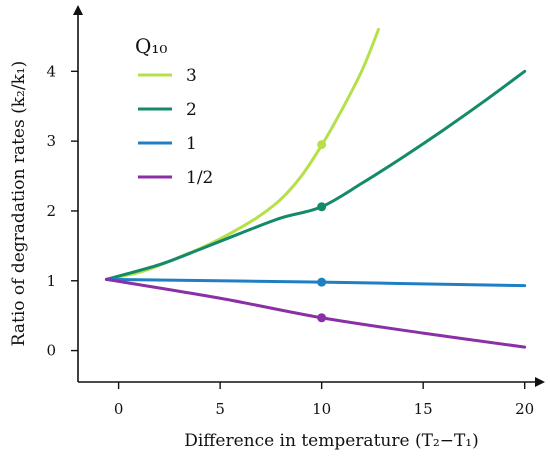  Describe the element at coordinates (119, 409) in the screenshot. I see `x-tick-label: 0` at that location.